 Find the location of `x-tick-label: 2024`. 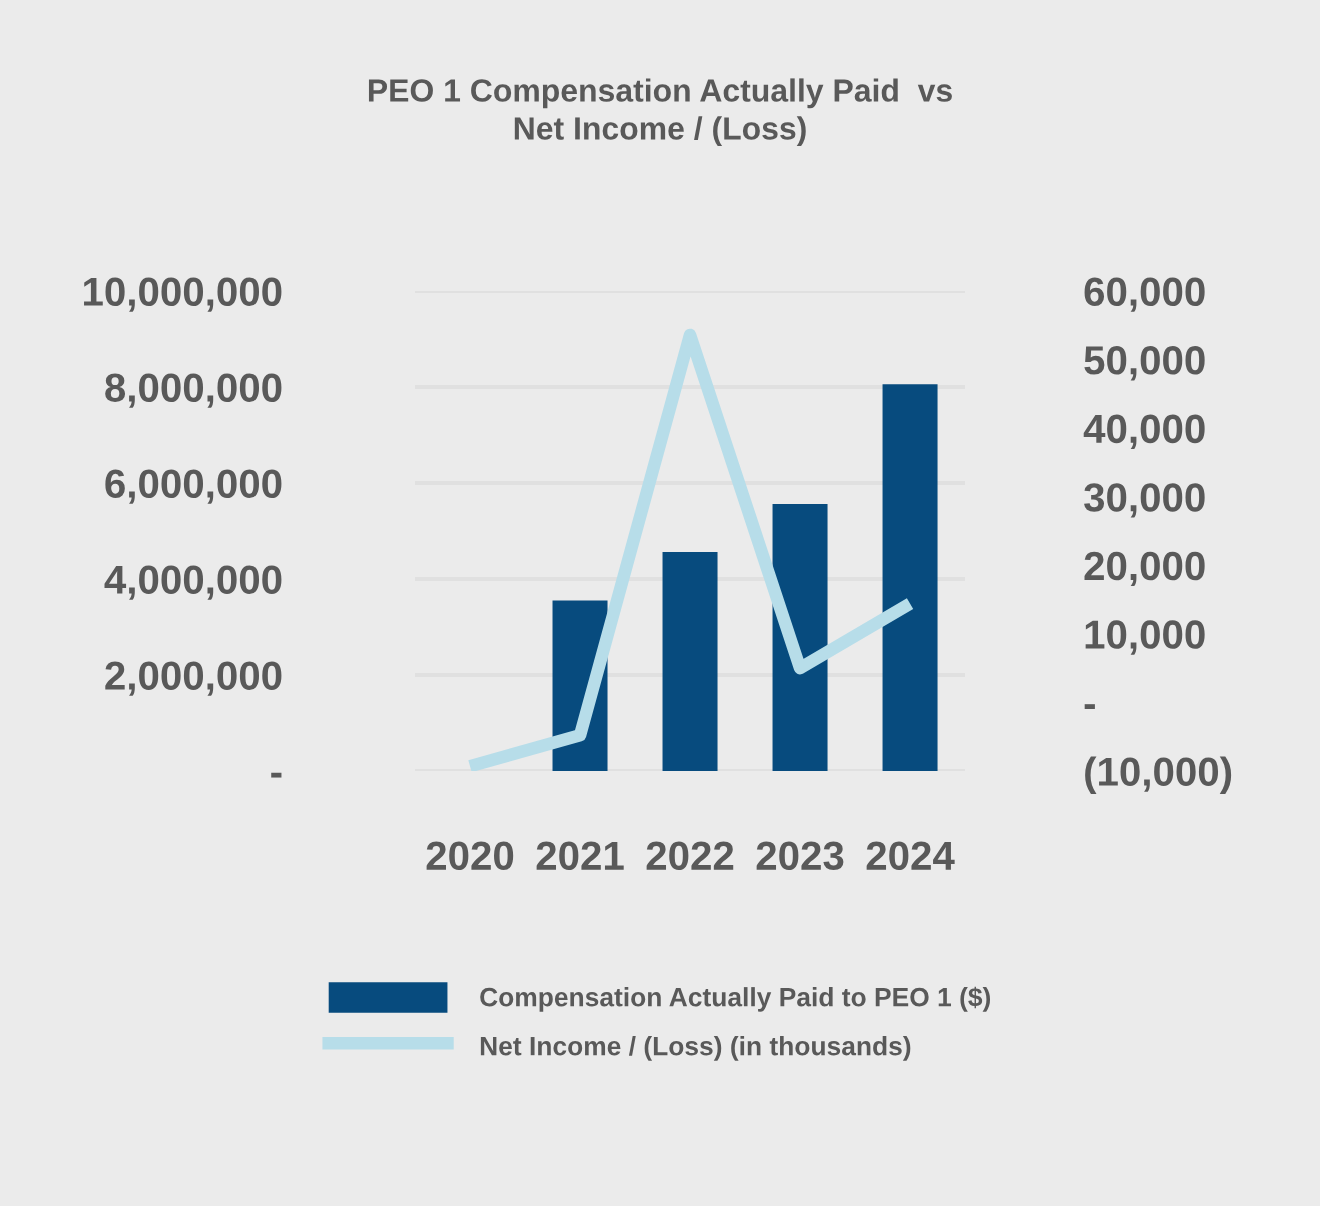

x-tick-label: 2024 is located at coordinates (910, 856).